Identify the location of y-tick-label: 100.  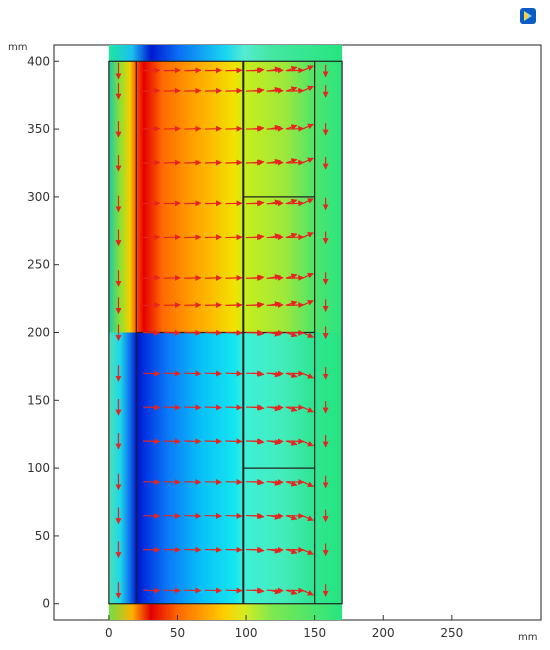
(38, 468).